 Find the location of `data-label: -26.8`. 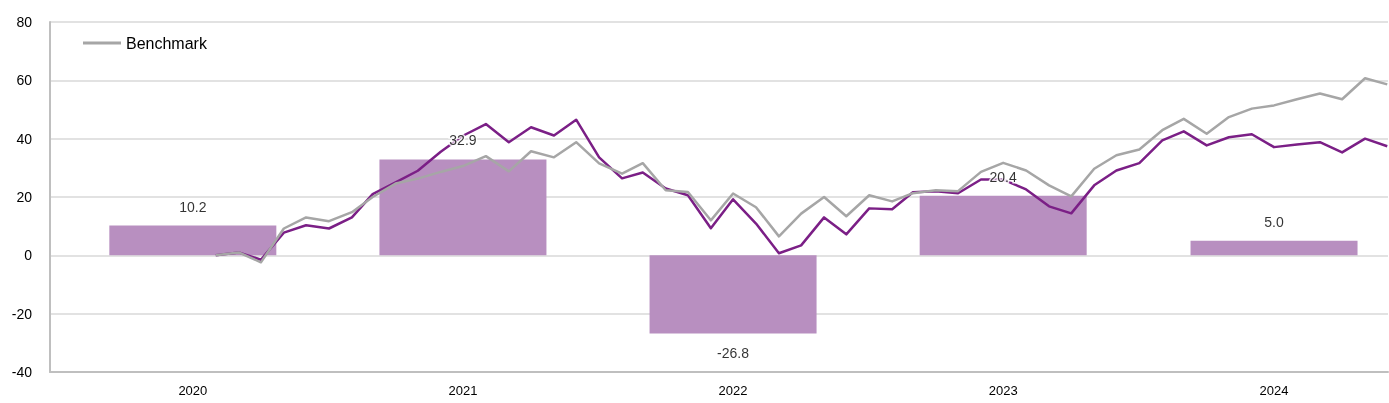

data-label: -26.8 is located at coordinates (733, 352).